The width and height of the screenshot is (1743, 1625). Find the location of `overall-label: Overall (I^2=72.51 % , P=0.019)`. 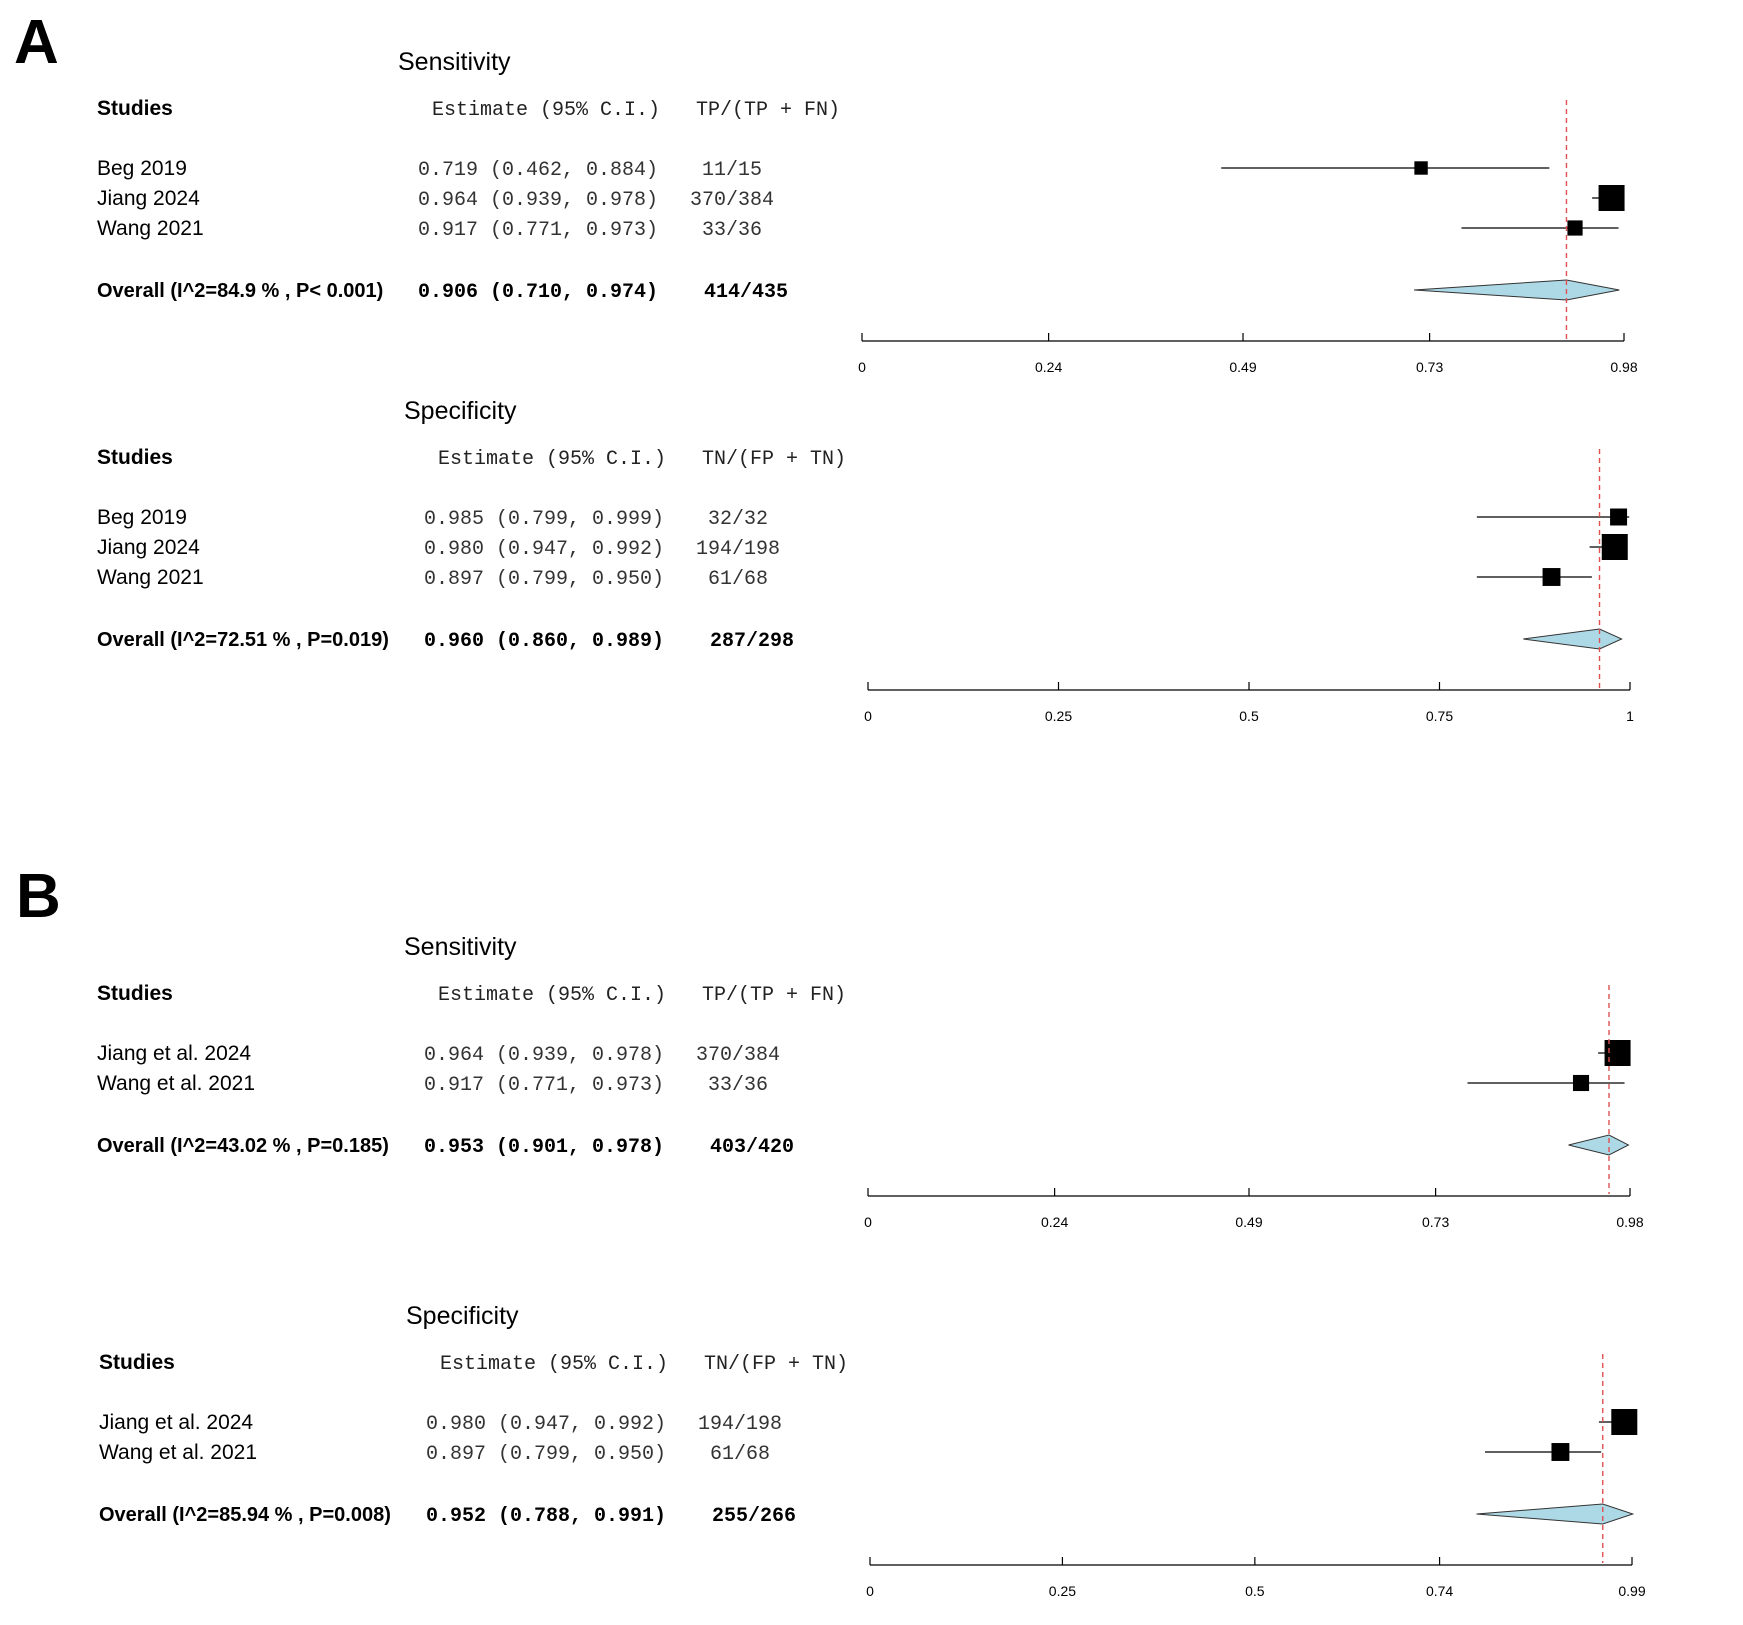

overall-label: Overall (I^2=72.51 % , P=0.019) is located at coordinates (243, 640).